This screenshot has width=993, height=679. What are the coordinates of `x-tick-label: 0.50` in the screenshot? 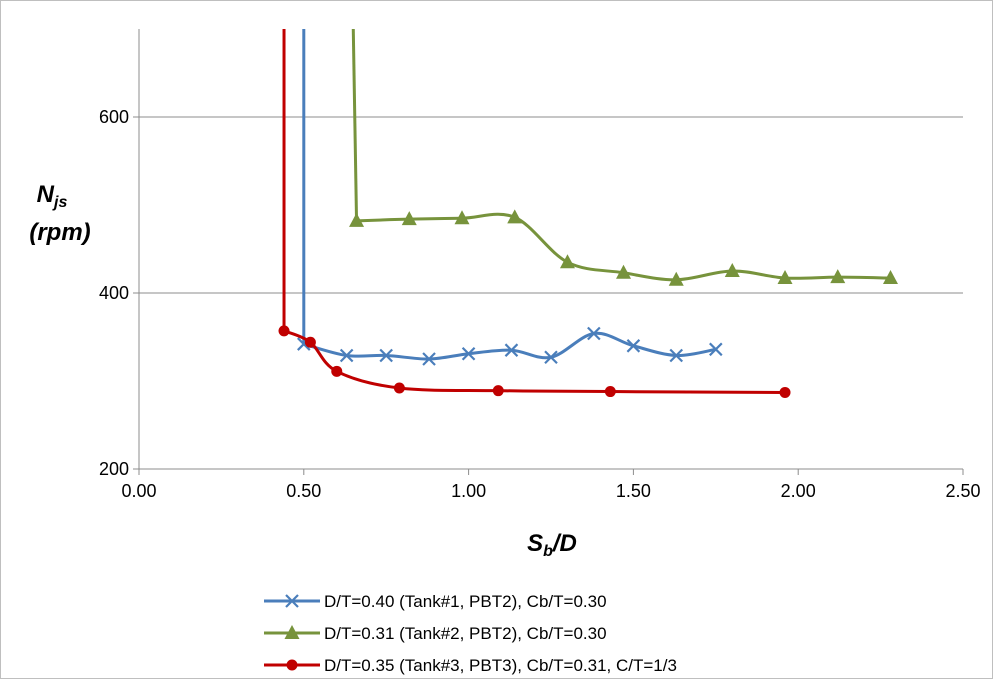 It's located at (303, 491).